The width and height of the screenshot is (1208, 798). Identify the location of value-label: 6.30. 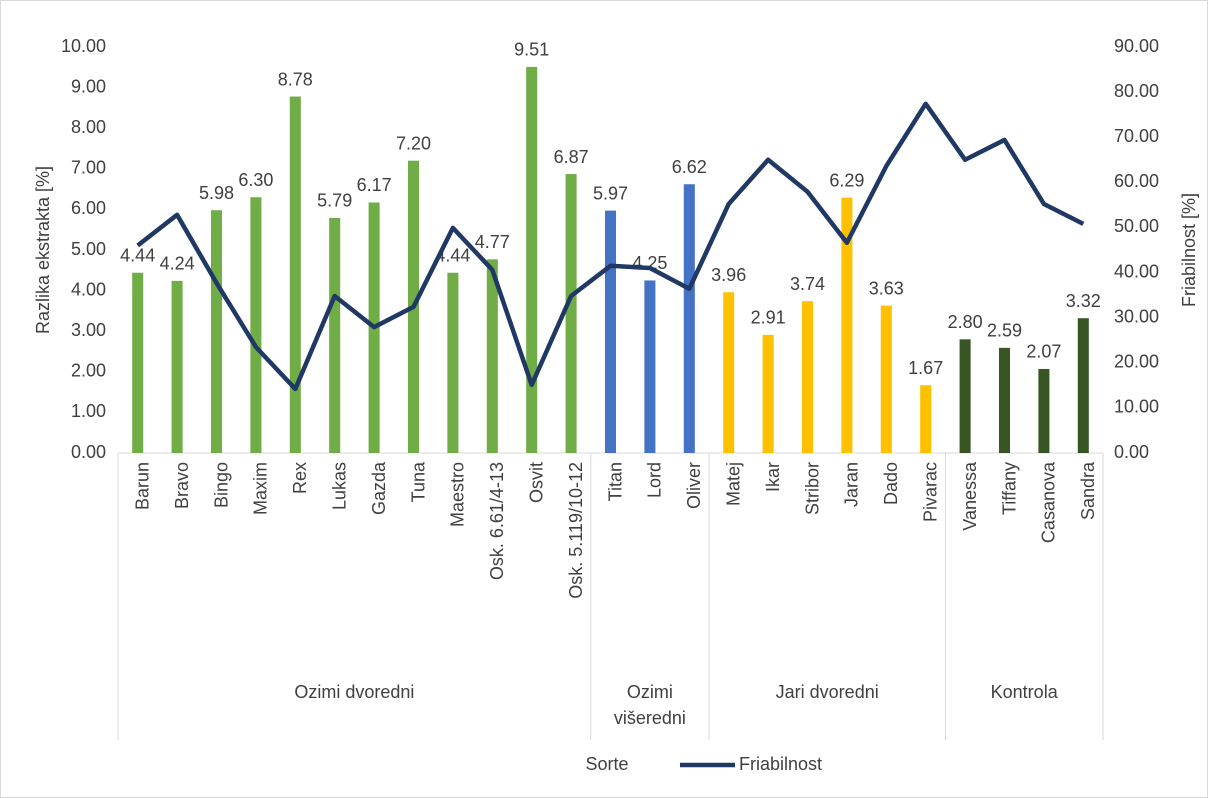
(255, 180).